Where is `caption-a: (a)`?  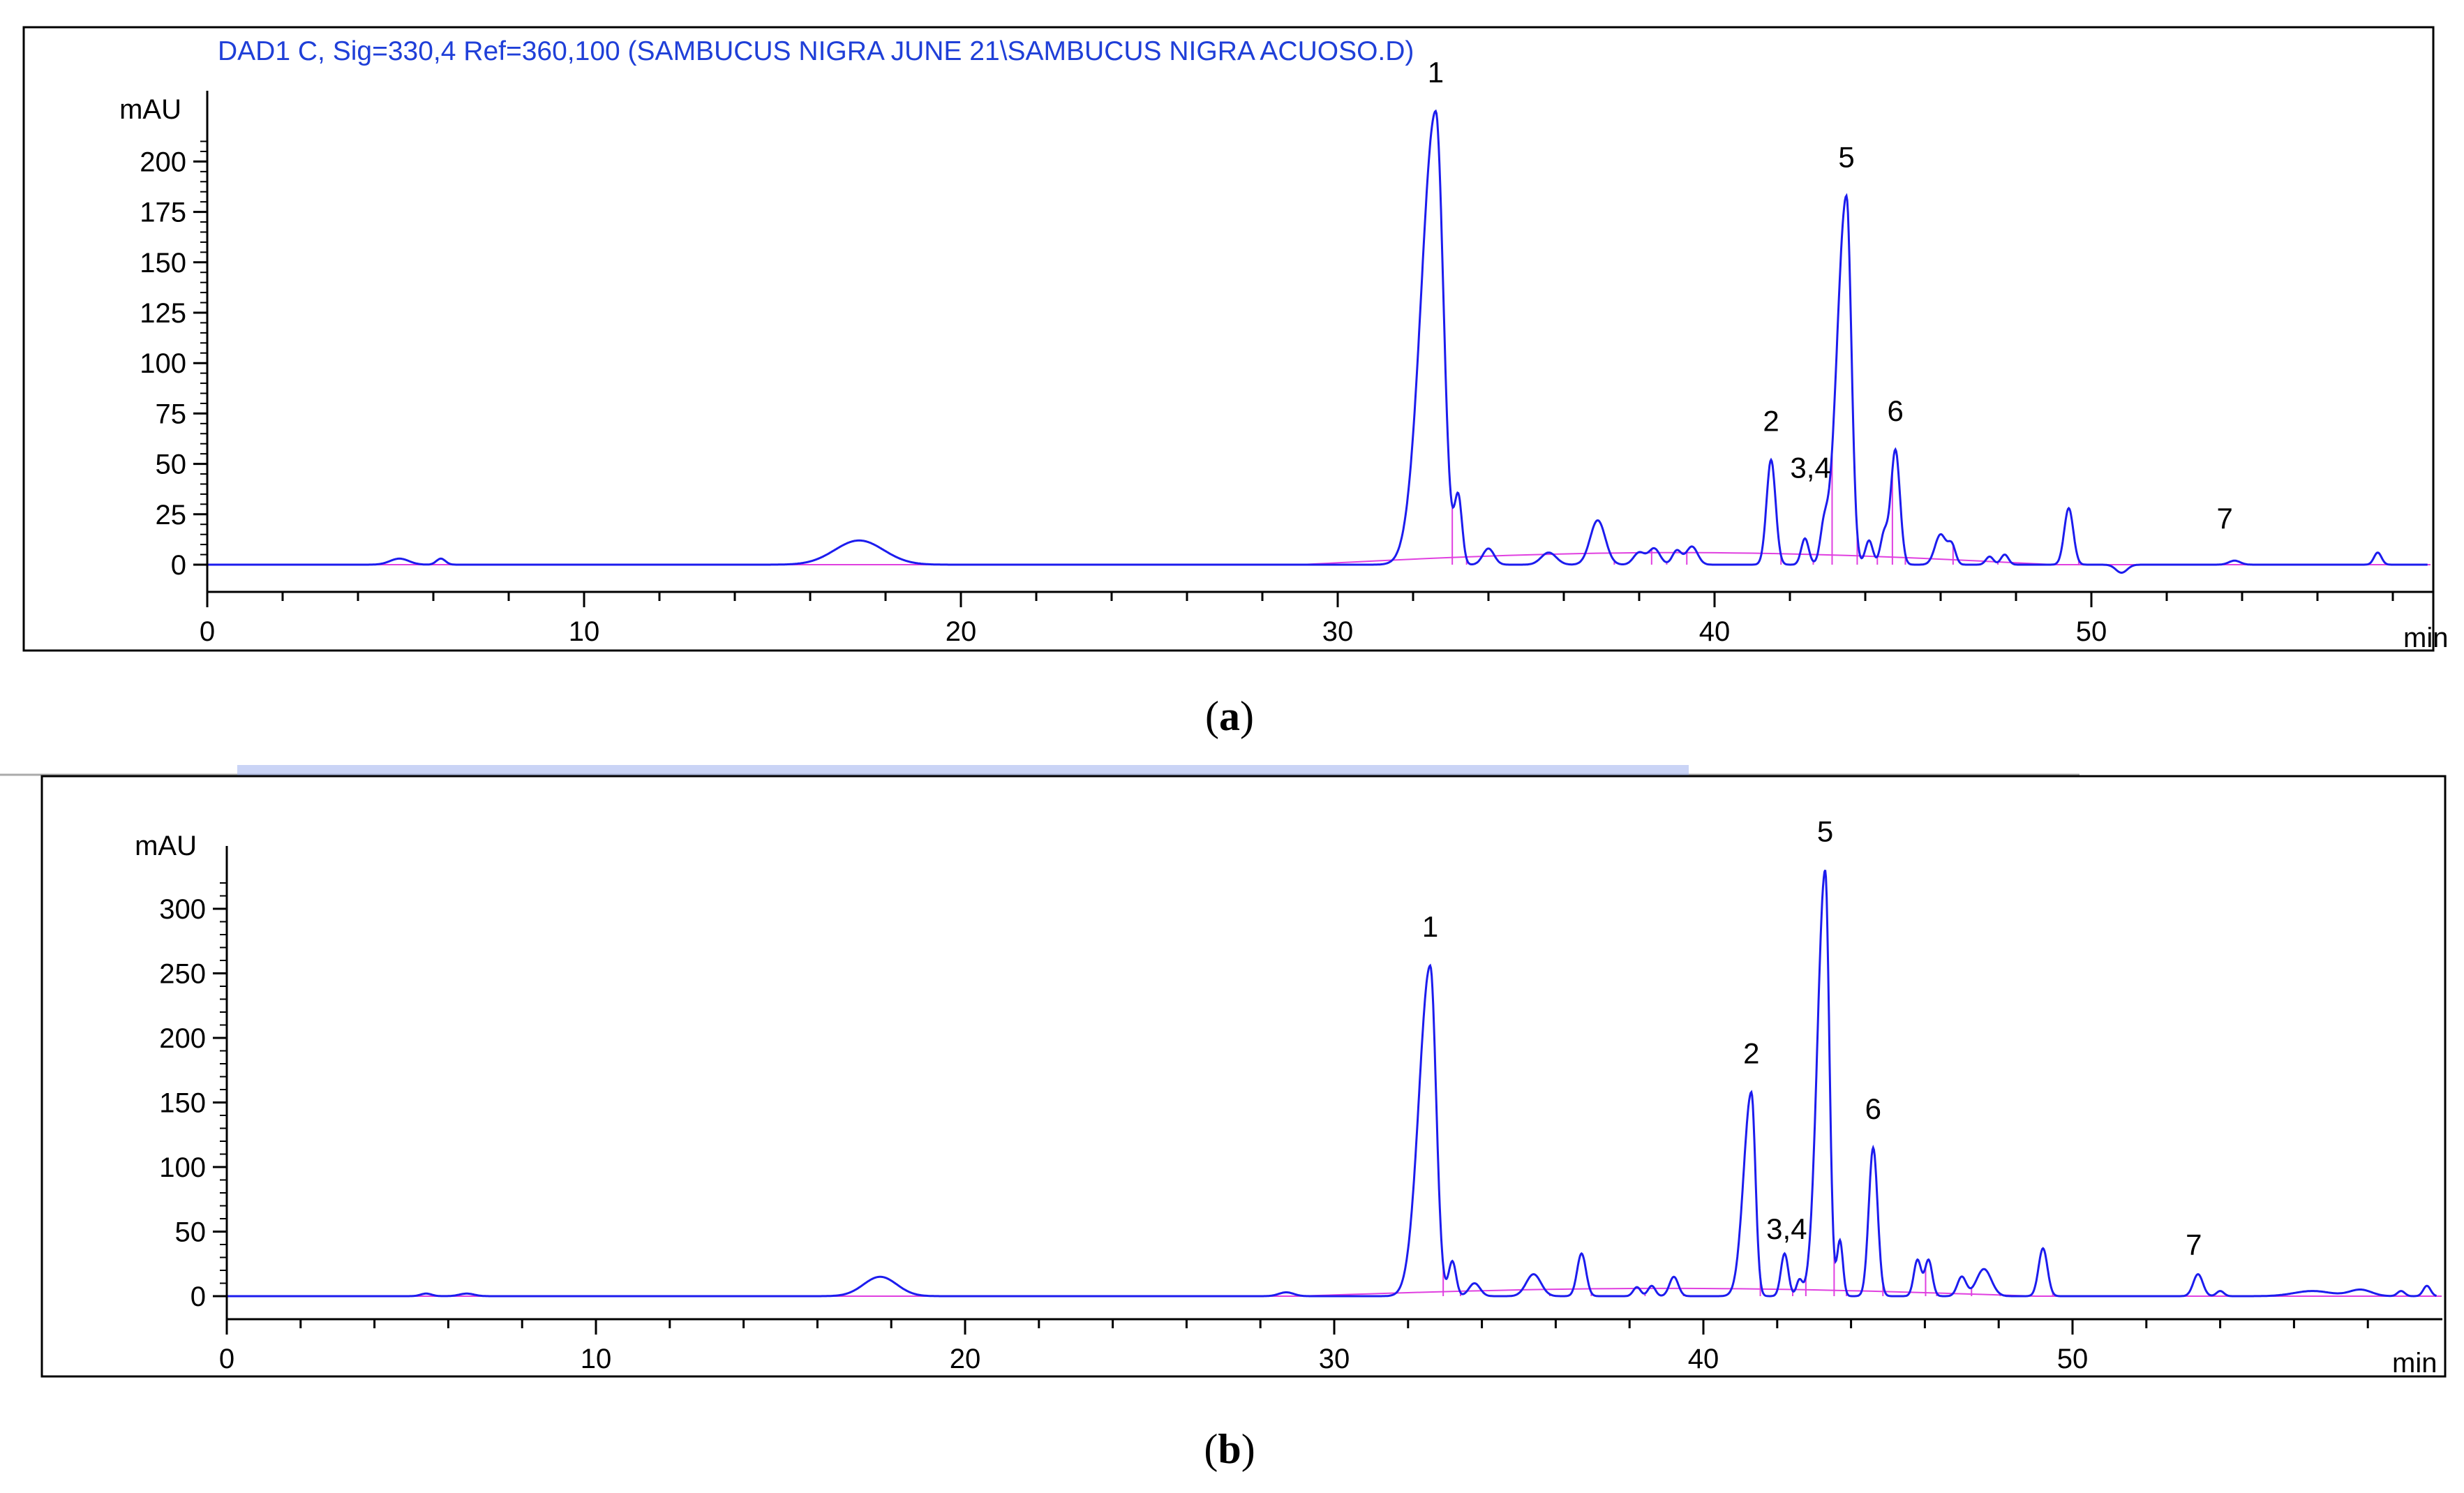
caption-a: (a) is located at coordinates (1229, 716).